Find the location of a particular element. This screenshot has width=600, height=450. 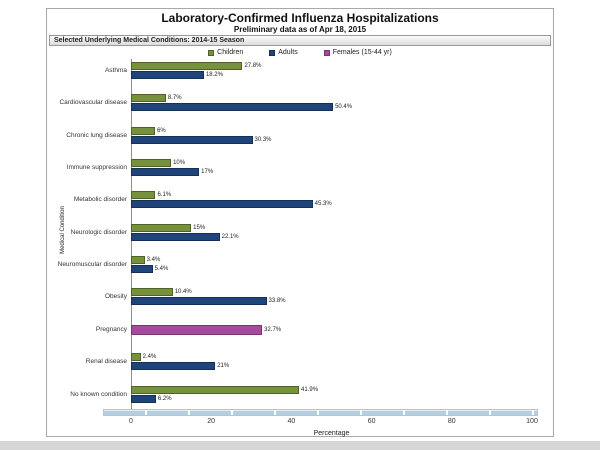

bar-value-label: 21% is located at coordinates (223, 366).